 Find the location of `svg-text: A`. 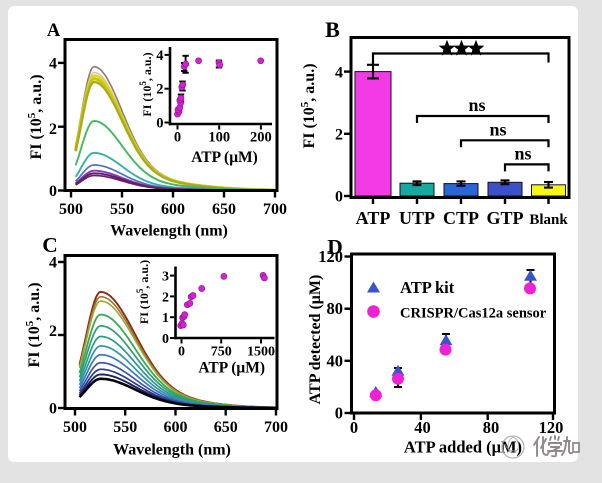

svg-text: A is located at coordinates (54, 31).